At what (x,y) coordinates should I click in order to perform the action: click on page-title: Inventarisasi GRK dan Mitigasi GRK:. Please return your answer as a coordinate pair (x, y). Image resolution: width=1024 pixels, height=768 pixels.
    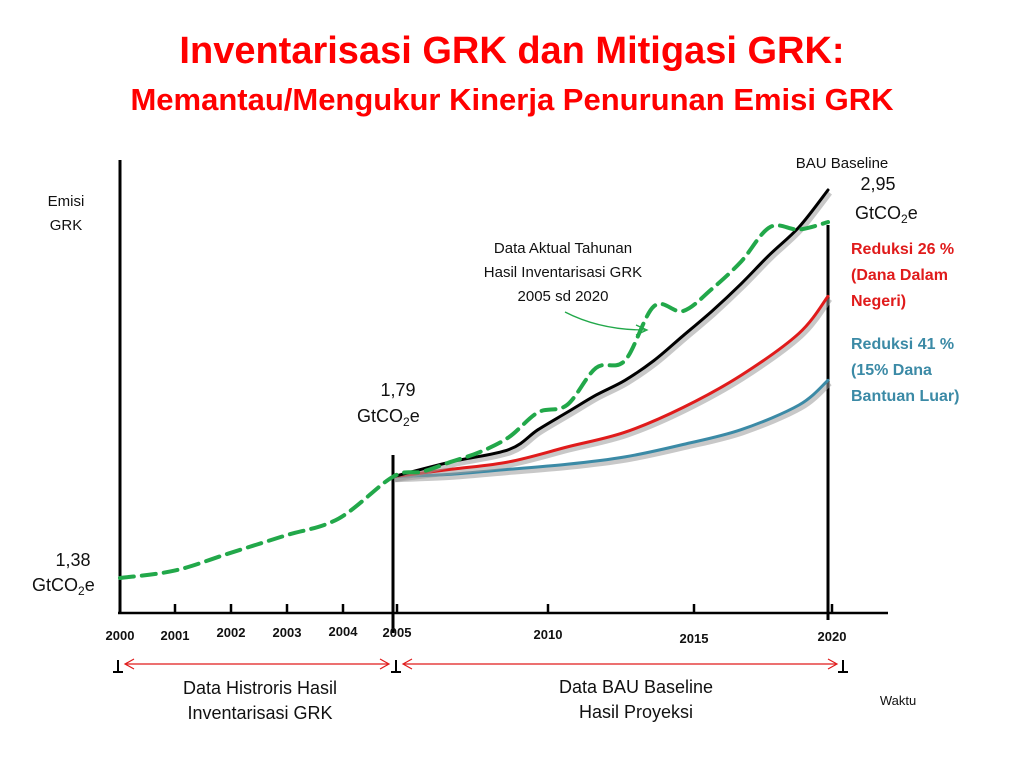
    Looking at the image, I should click on (512, 51).